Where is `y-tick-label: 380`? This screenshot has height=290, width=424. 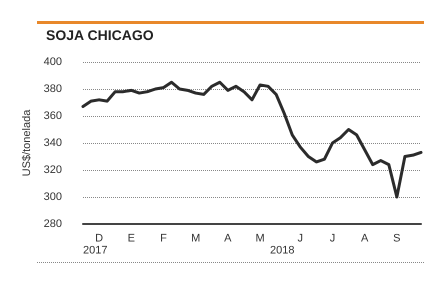
y-tick-label: 380 is located at coordinates (53, 89).